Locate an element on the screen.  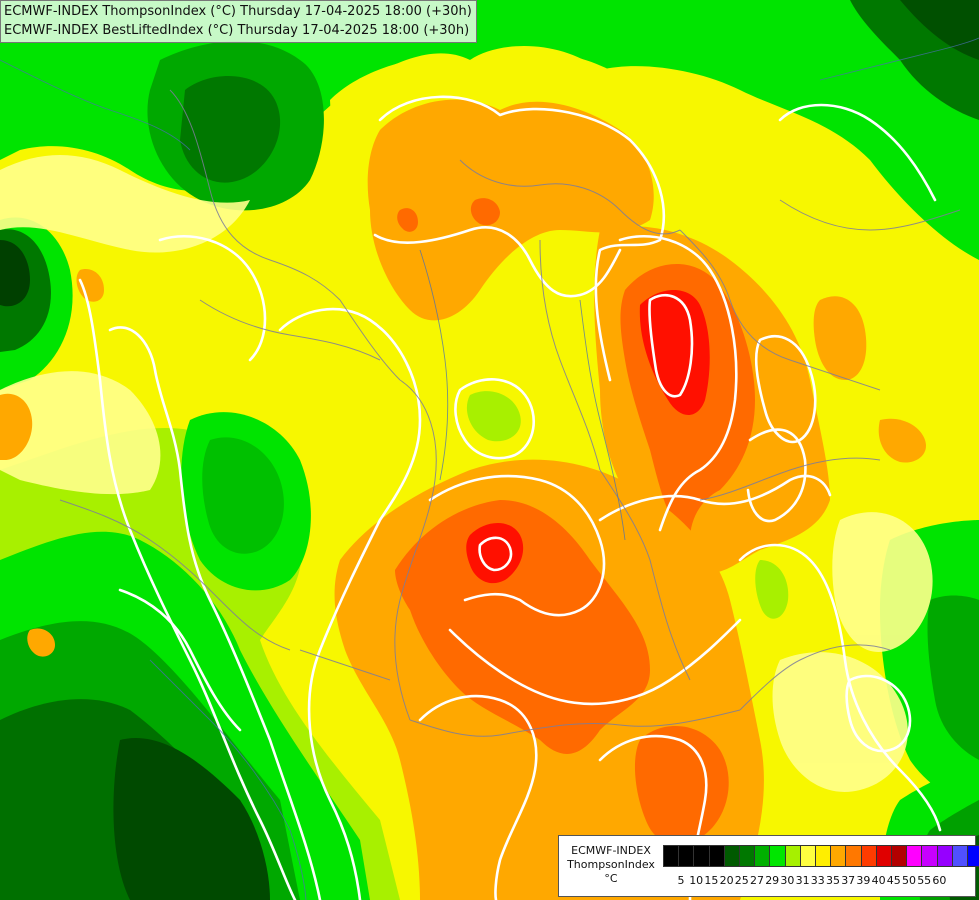
north-west-deep-green is located at coordinates (230, 129).